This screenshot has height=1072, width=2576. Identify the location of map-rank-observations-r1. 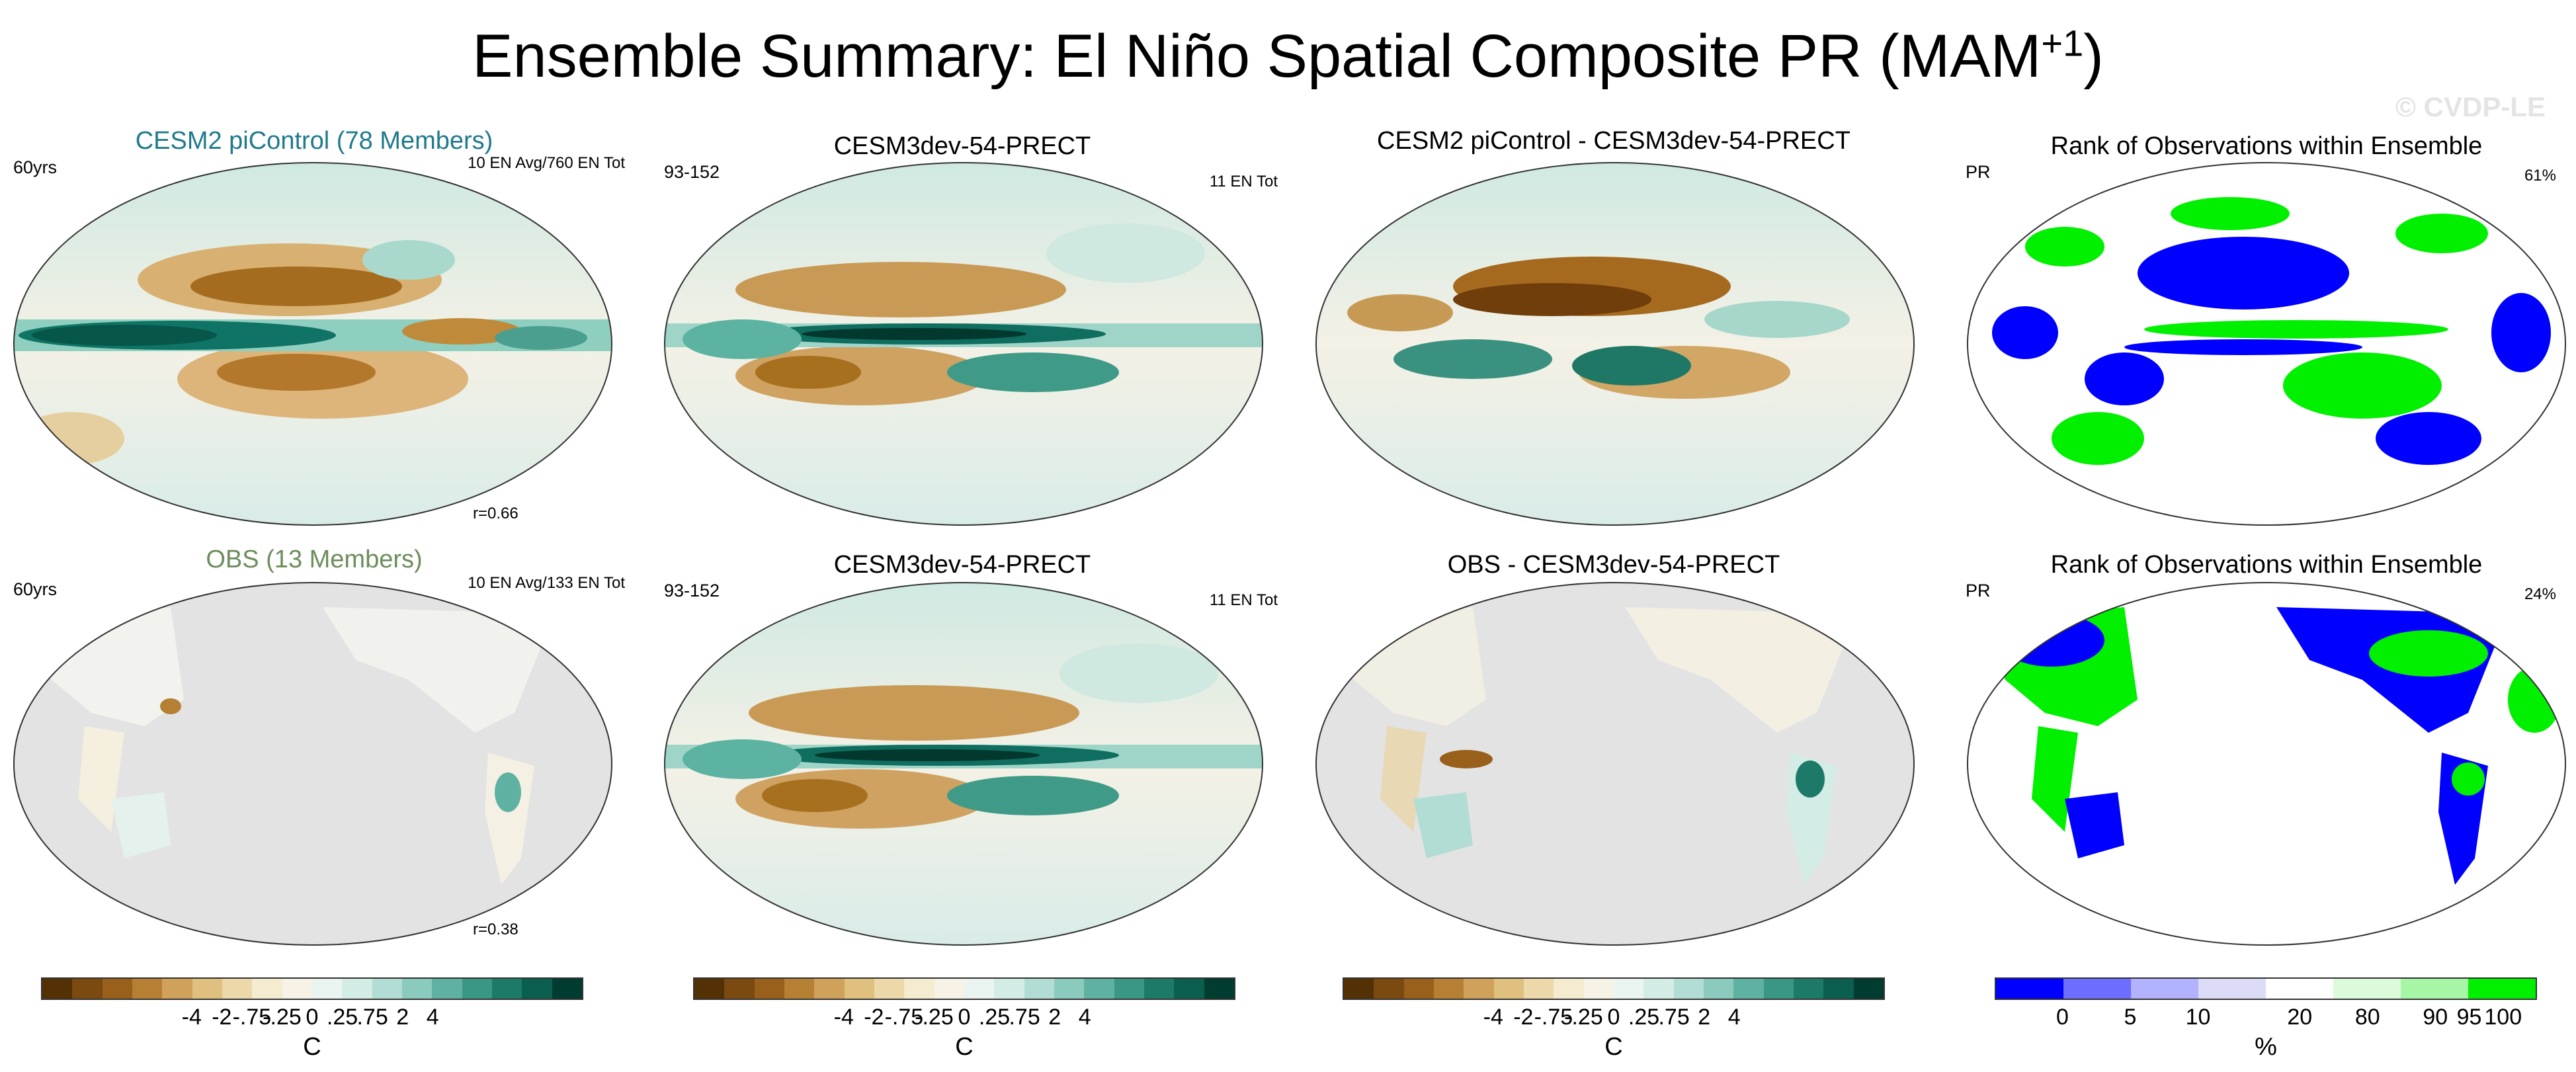
(2266, 344).